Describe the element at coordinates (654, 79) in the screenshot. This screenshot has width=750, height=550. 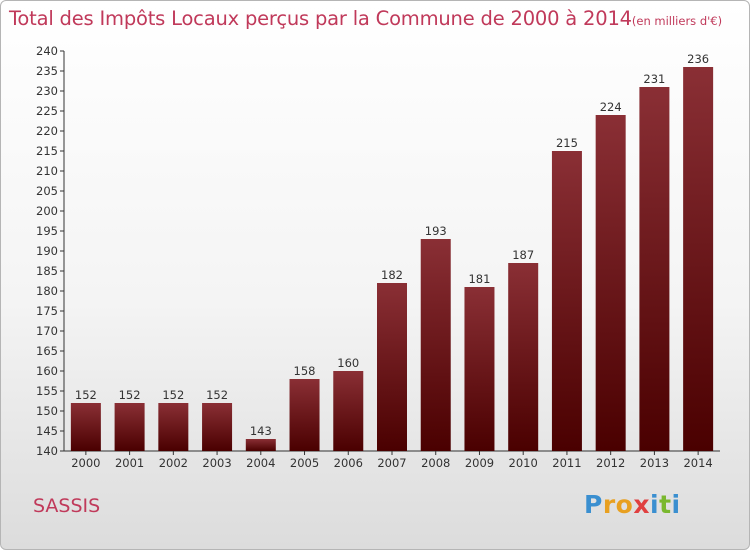
I see `bar-value-label: 231` at that location.